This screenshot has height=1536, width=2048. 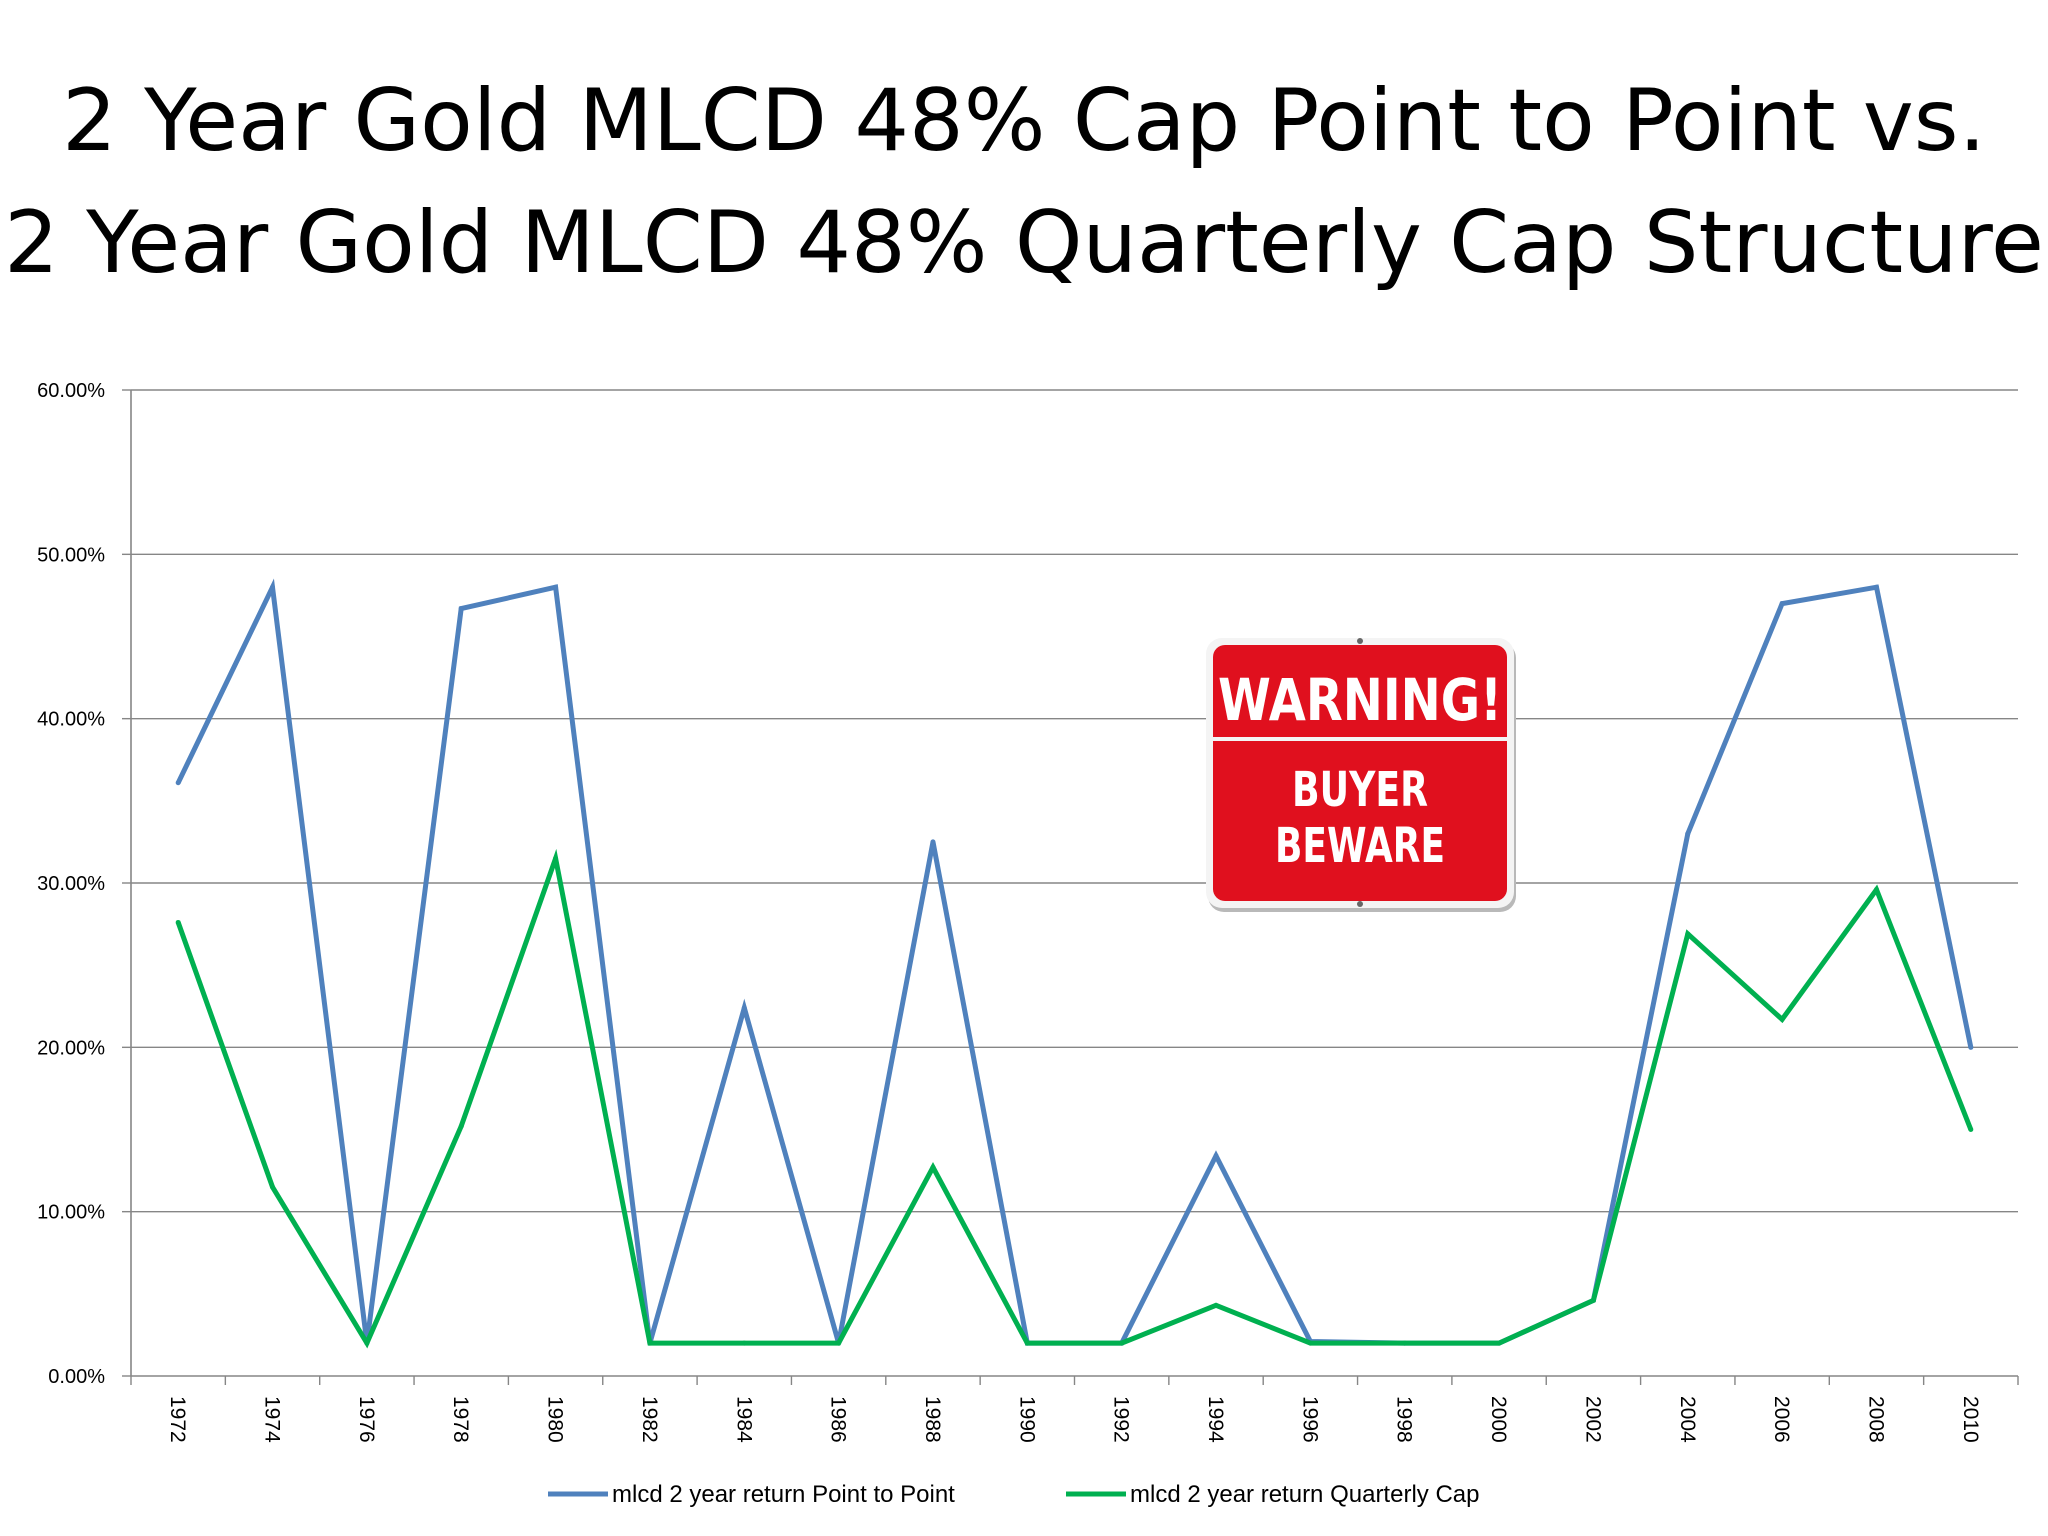 What do you see at coordinates (71, 1048) in the screenshot?
I see `y-tick-label: 20.00%` at bounding box center [71, 1048].